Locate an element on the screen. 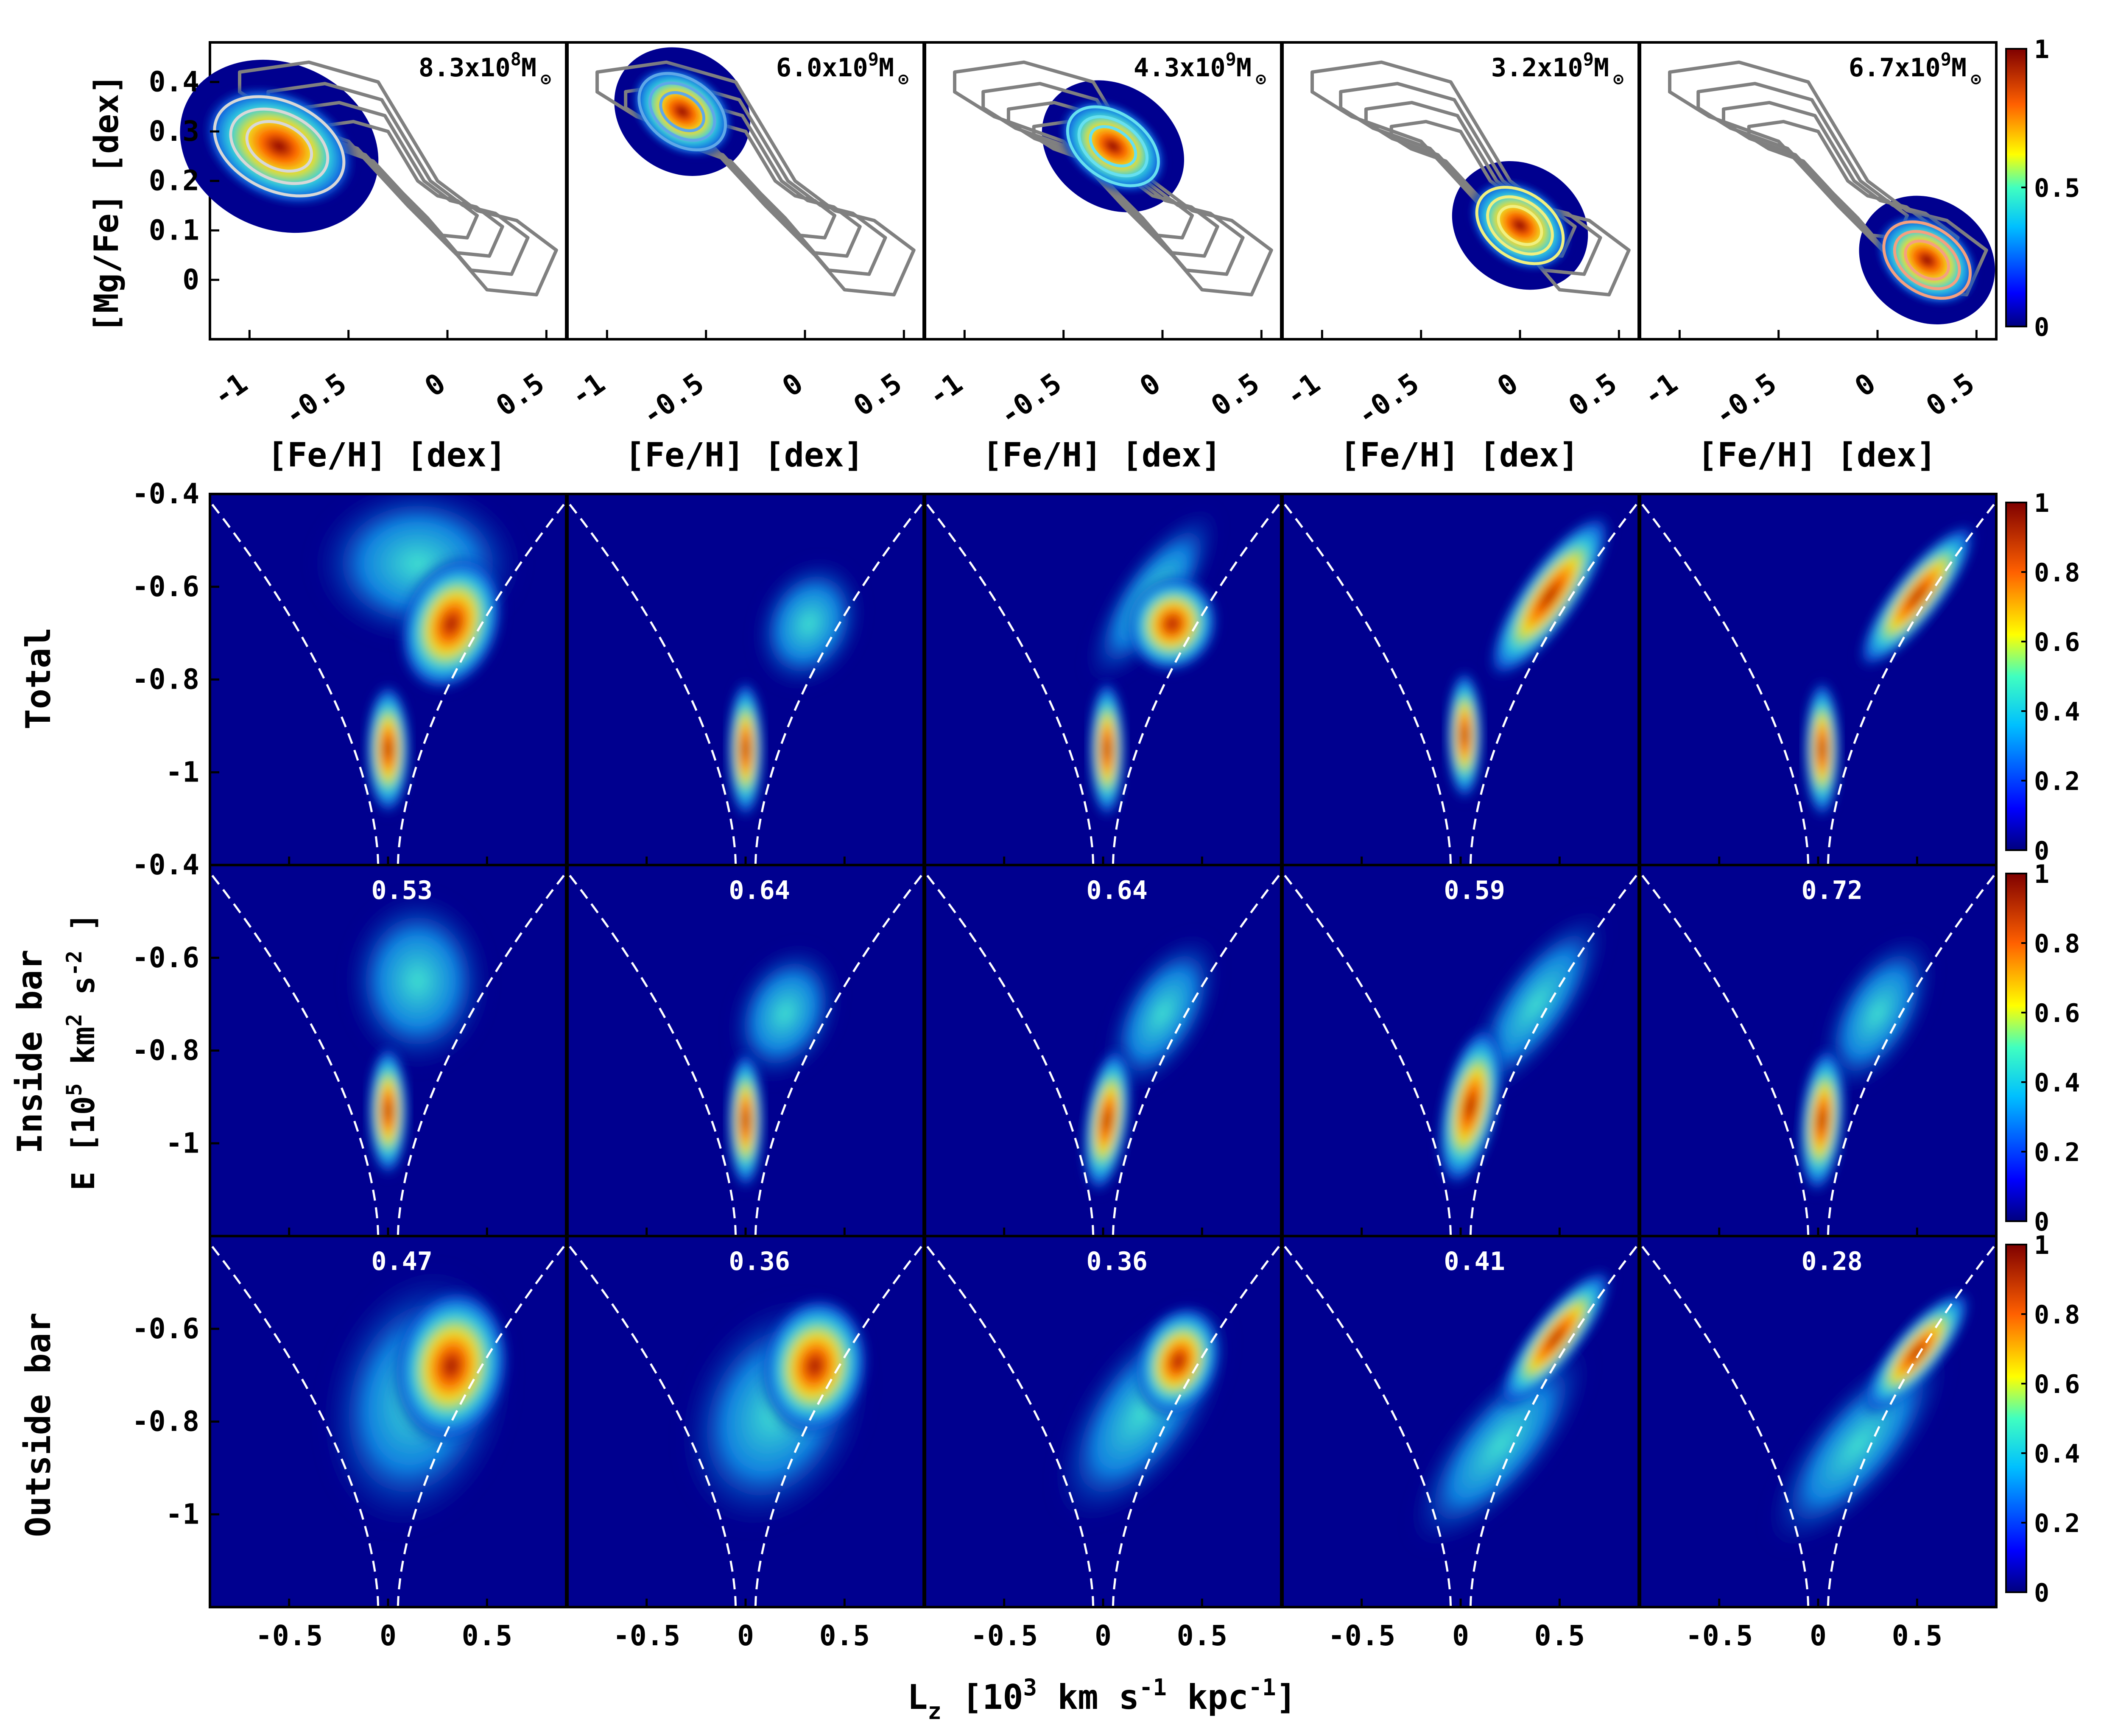 This screenshot has width=2104, height=1736. mass-label: 6.7x109M is located at coordinates (1908, 66).